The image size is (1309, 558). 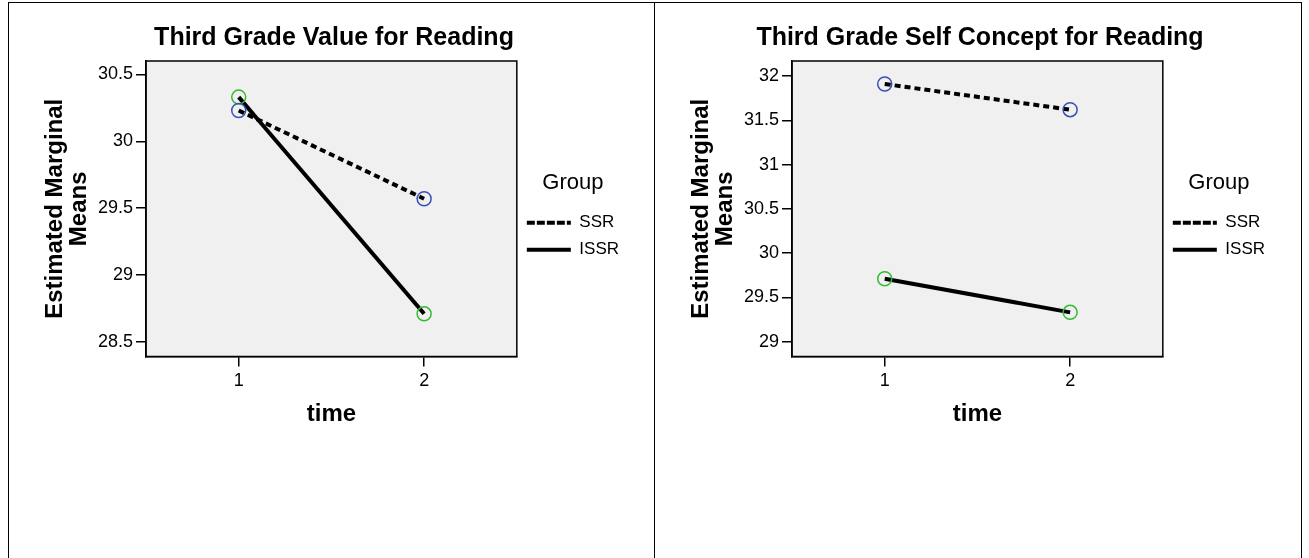 What do you see at coordinates (334, 35) in the screenshot?
I see `chart-title: Third Grade Value for Reading` at bounding box center [334, 35].